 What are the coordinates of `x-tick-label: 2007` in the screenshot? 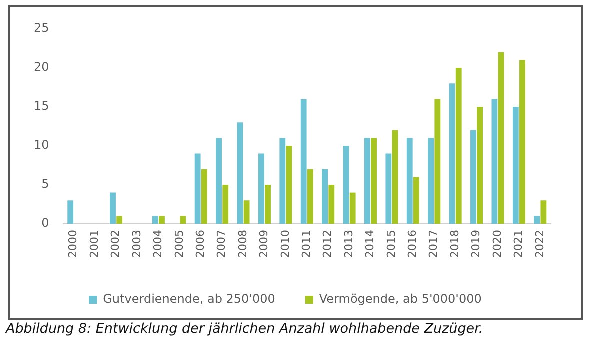 It's located at (221, 244).